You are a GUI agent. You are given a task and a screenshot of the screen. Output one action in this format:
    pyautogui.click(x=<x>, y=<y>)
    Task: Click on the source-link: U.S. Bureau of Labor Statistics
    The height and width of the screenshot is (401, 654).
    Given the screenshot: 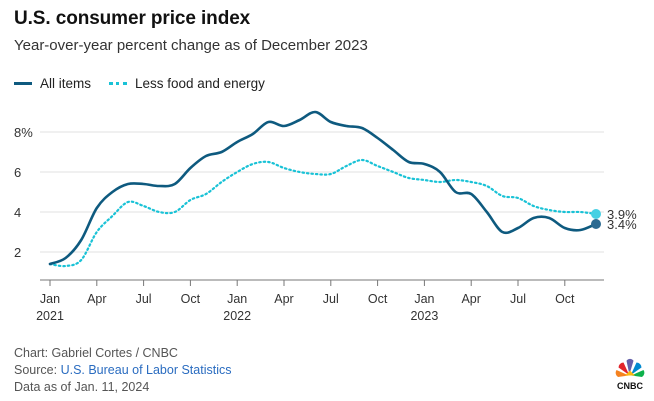 What is the action you would take?
    pyautogui.click(x=146, y=370)
    